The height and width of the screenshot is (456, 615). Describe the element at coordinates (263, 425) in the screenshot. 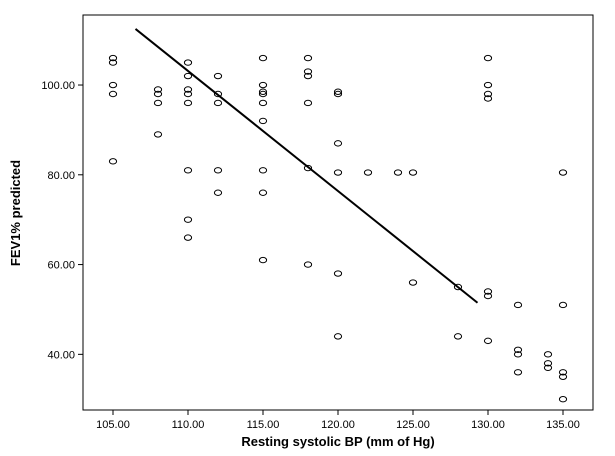

I see `x-tick-label: 115.00` at that location.